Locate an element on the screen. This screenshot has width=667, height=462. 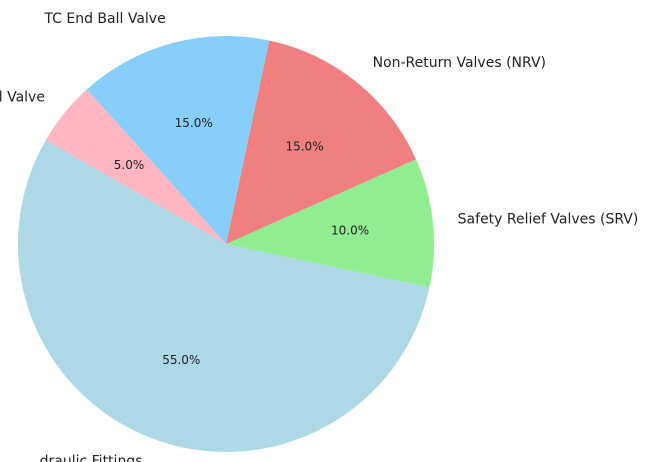
pie-slice-ball-valve is located at coordinates (135, 166).